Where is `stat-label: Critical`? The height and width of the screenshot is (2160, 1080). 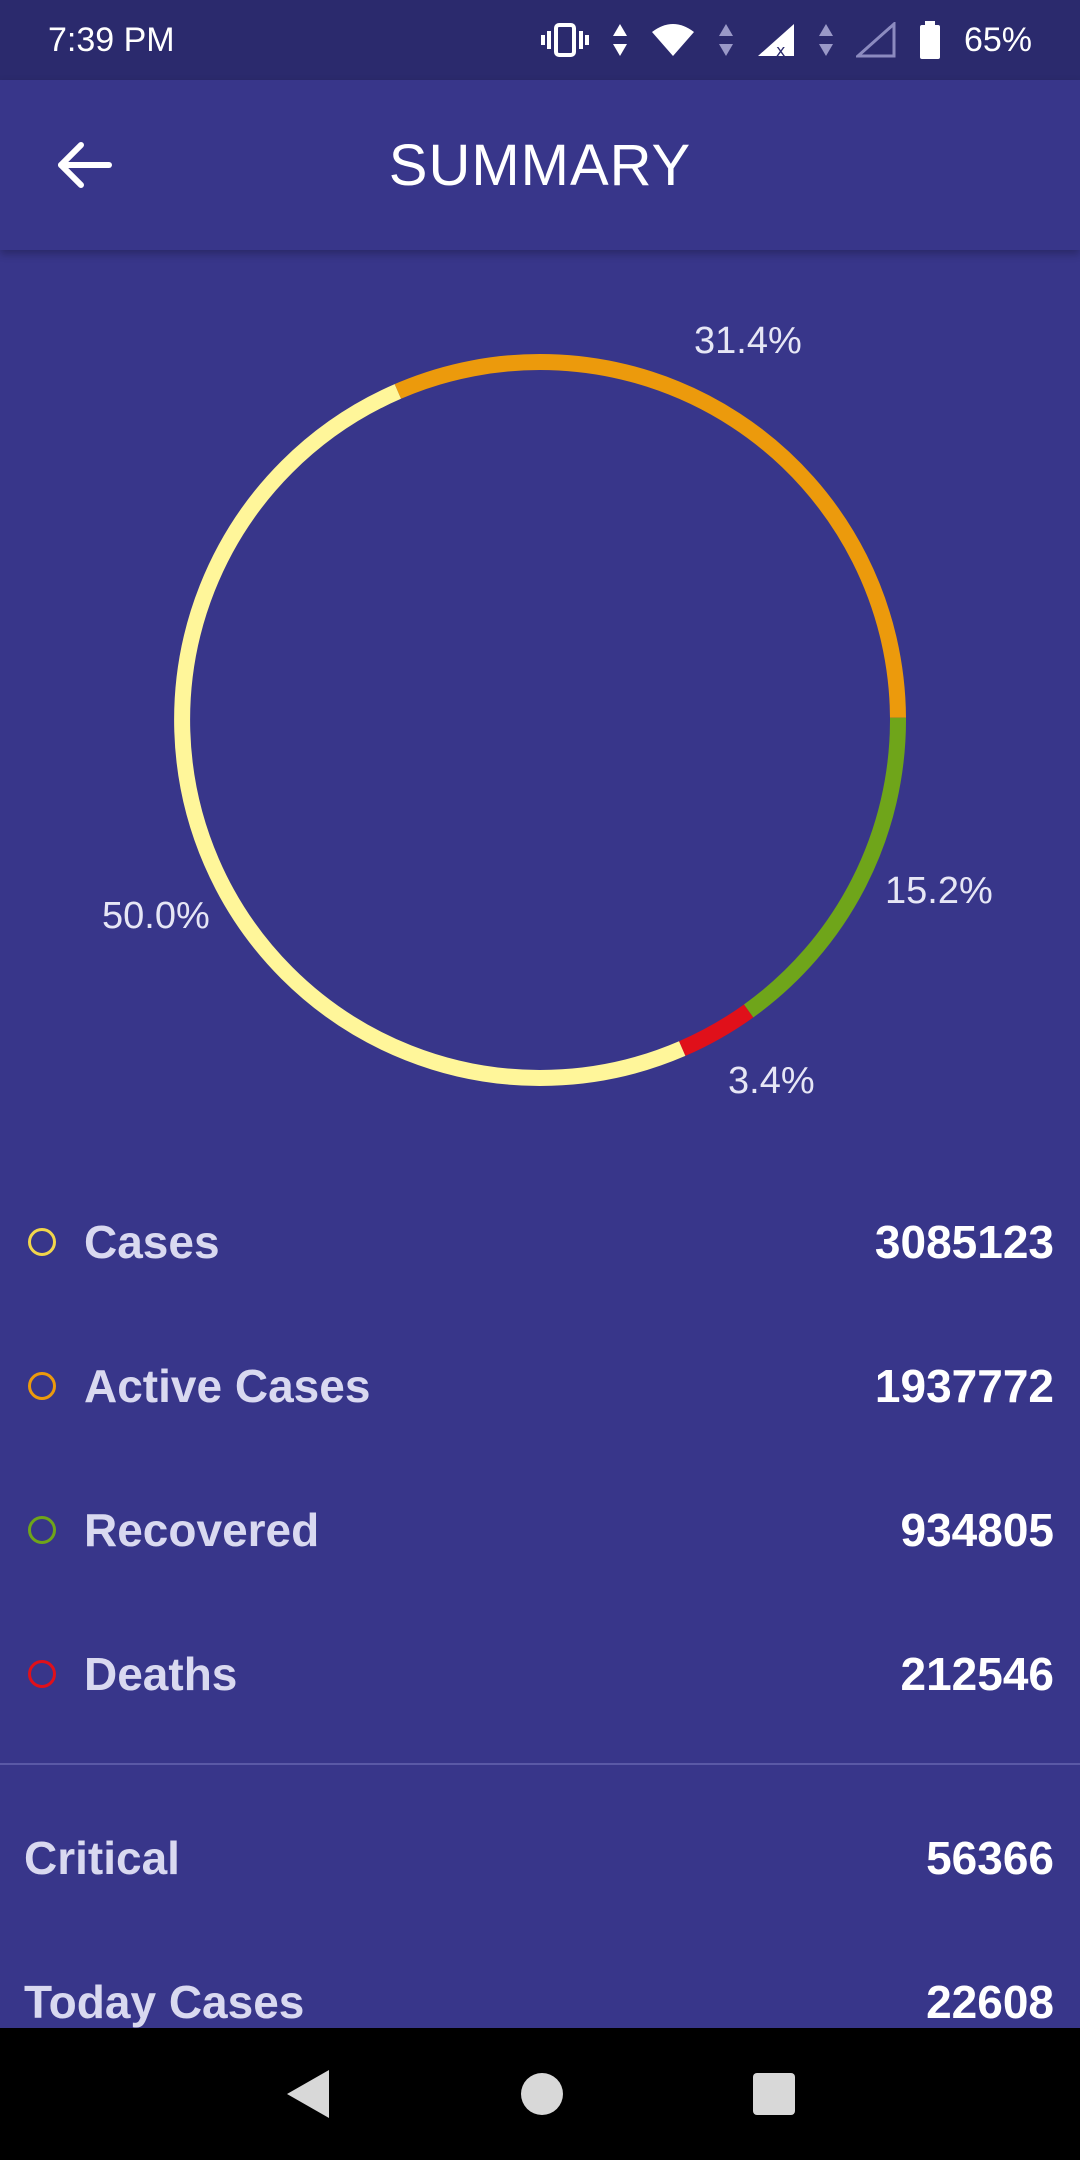 stat-label: Critical is located at coordinates (102, 1858).